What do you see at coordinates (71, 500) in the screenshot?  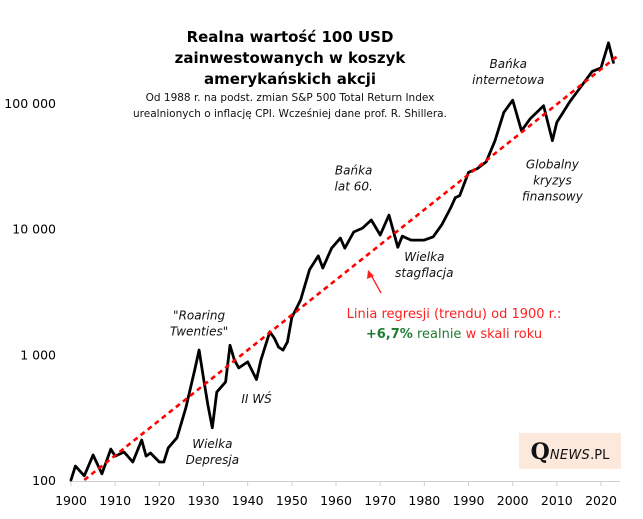 I see `x-tick-label: 1900` at bounding box center [71, 500].